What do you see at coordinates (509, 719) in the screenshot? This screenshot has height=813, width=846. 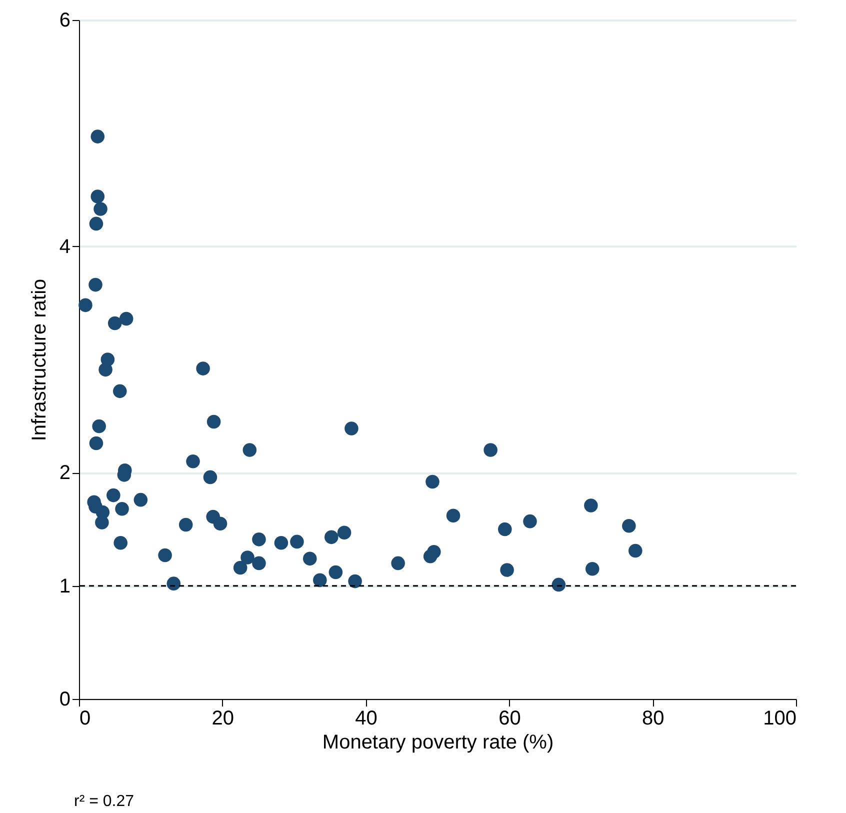 I see `x-tick-label: 60` at bounding box center [509, 719].